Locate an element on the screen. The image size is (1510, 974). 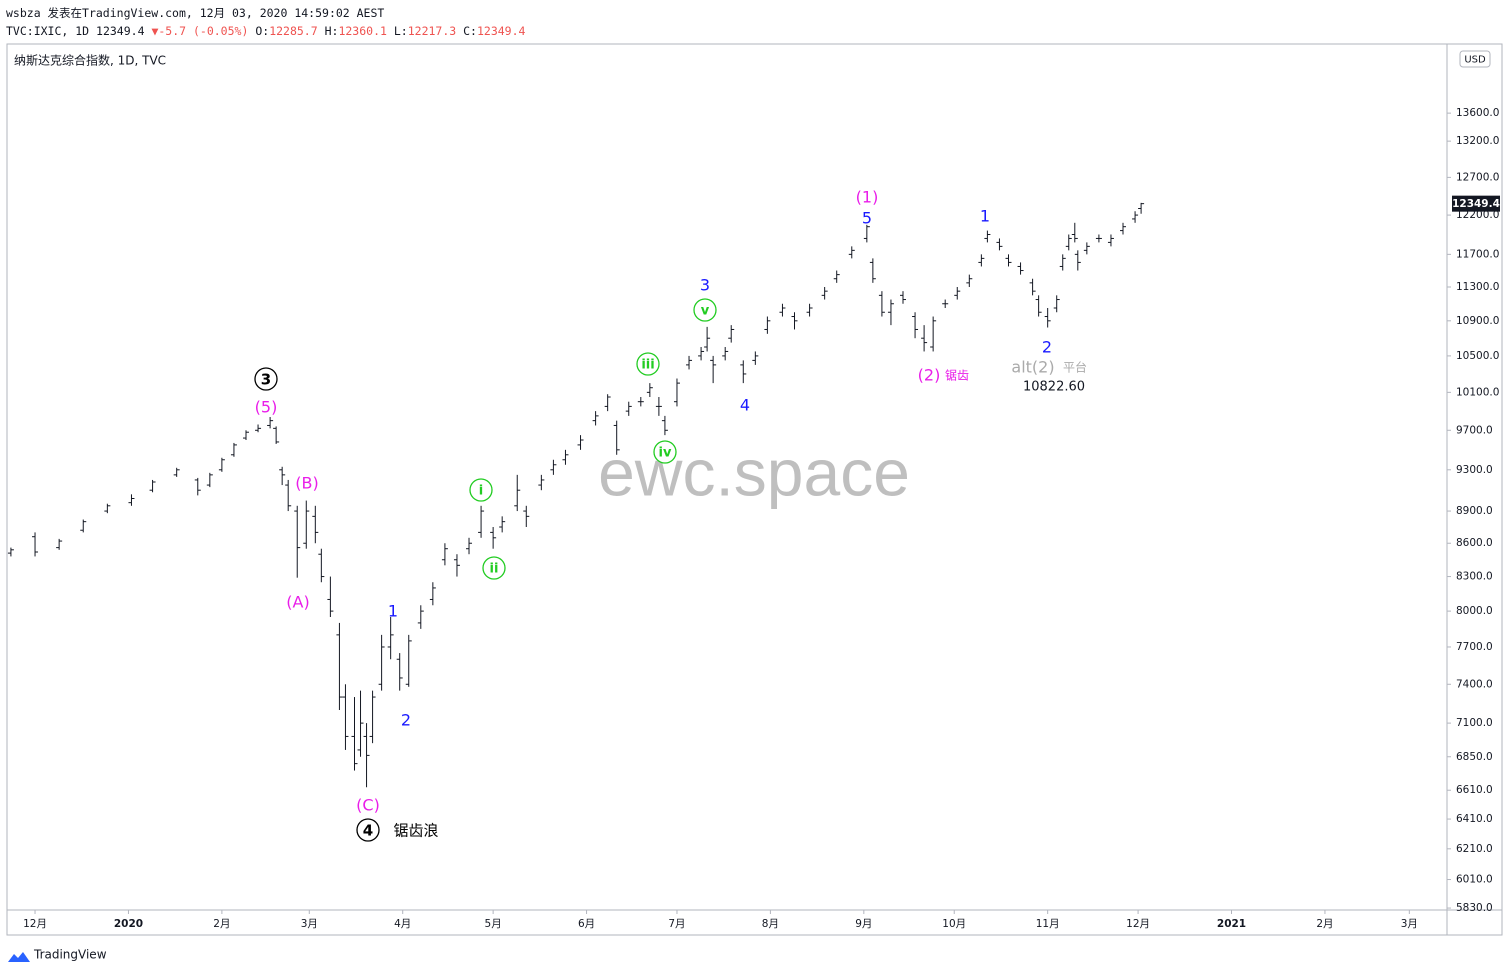
y-tick-label: 12200.0 is located at coordinates (1477, 215).